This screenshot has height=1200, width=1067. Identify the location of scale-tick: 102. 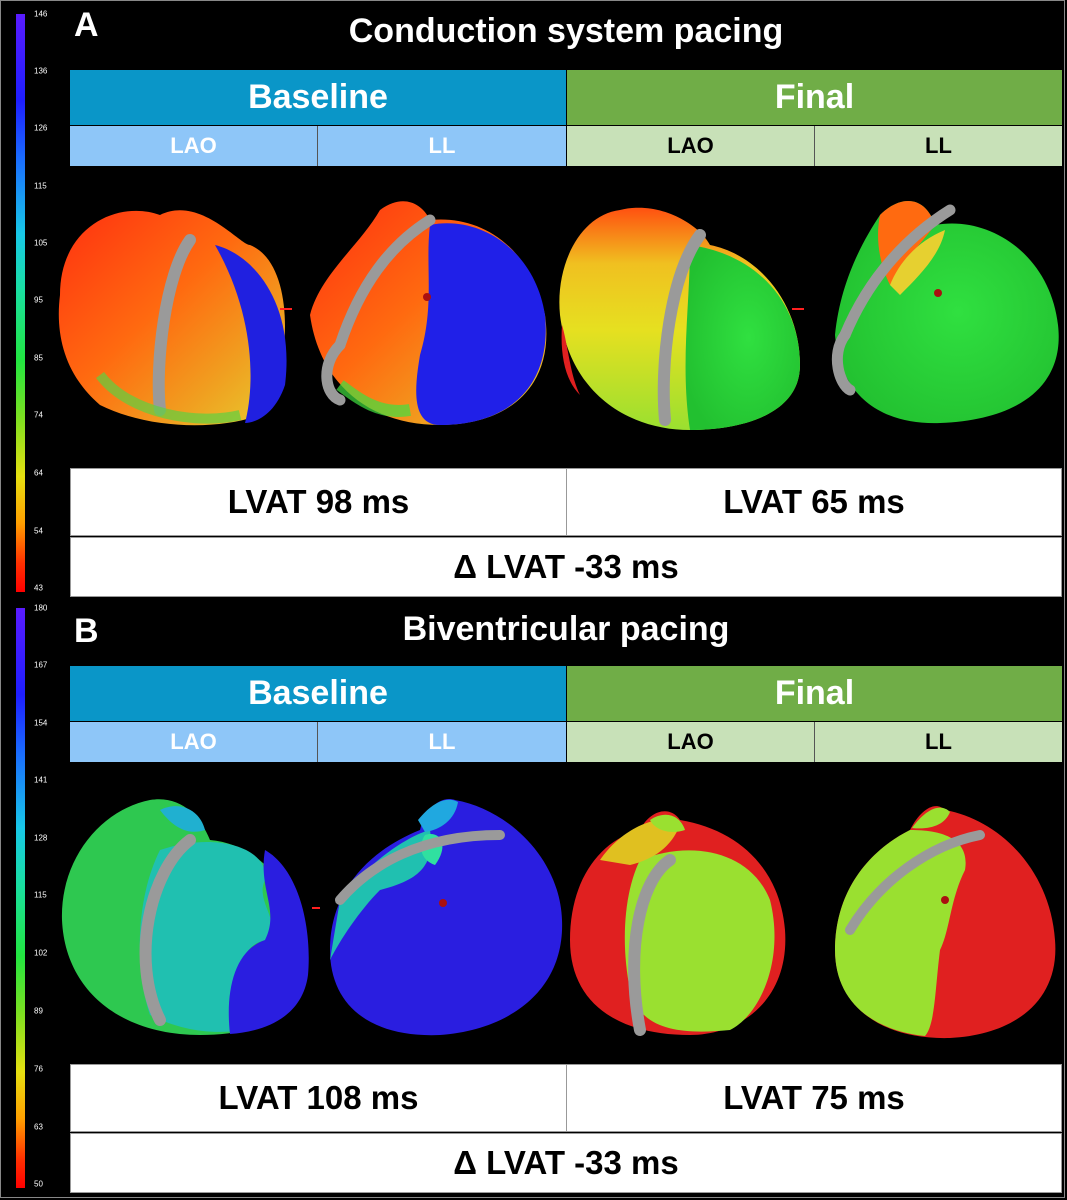
(41, 953).